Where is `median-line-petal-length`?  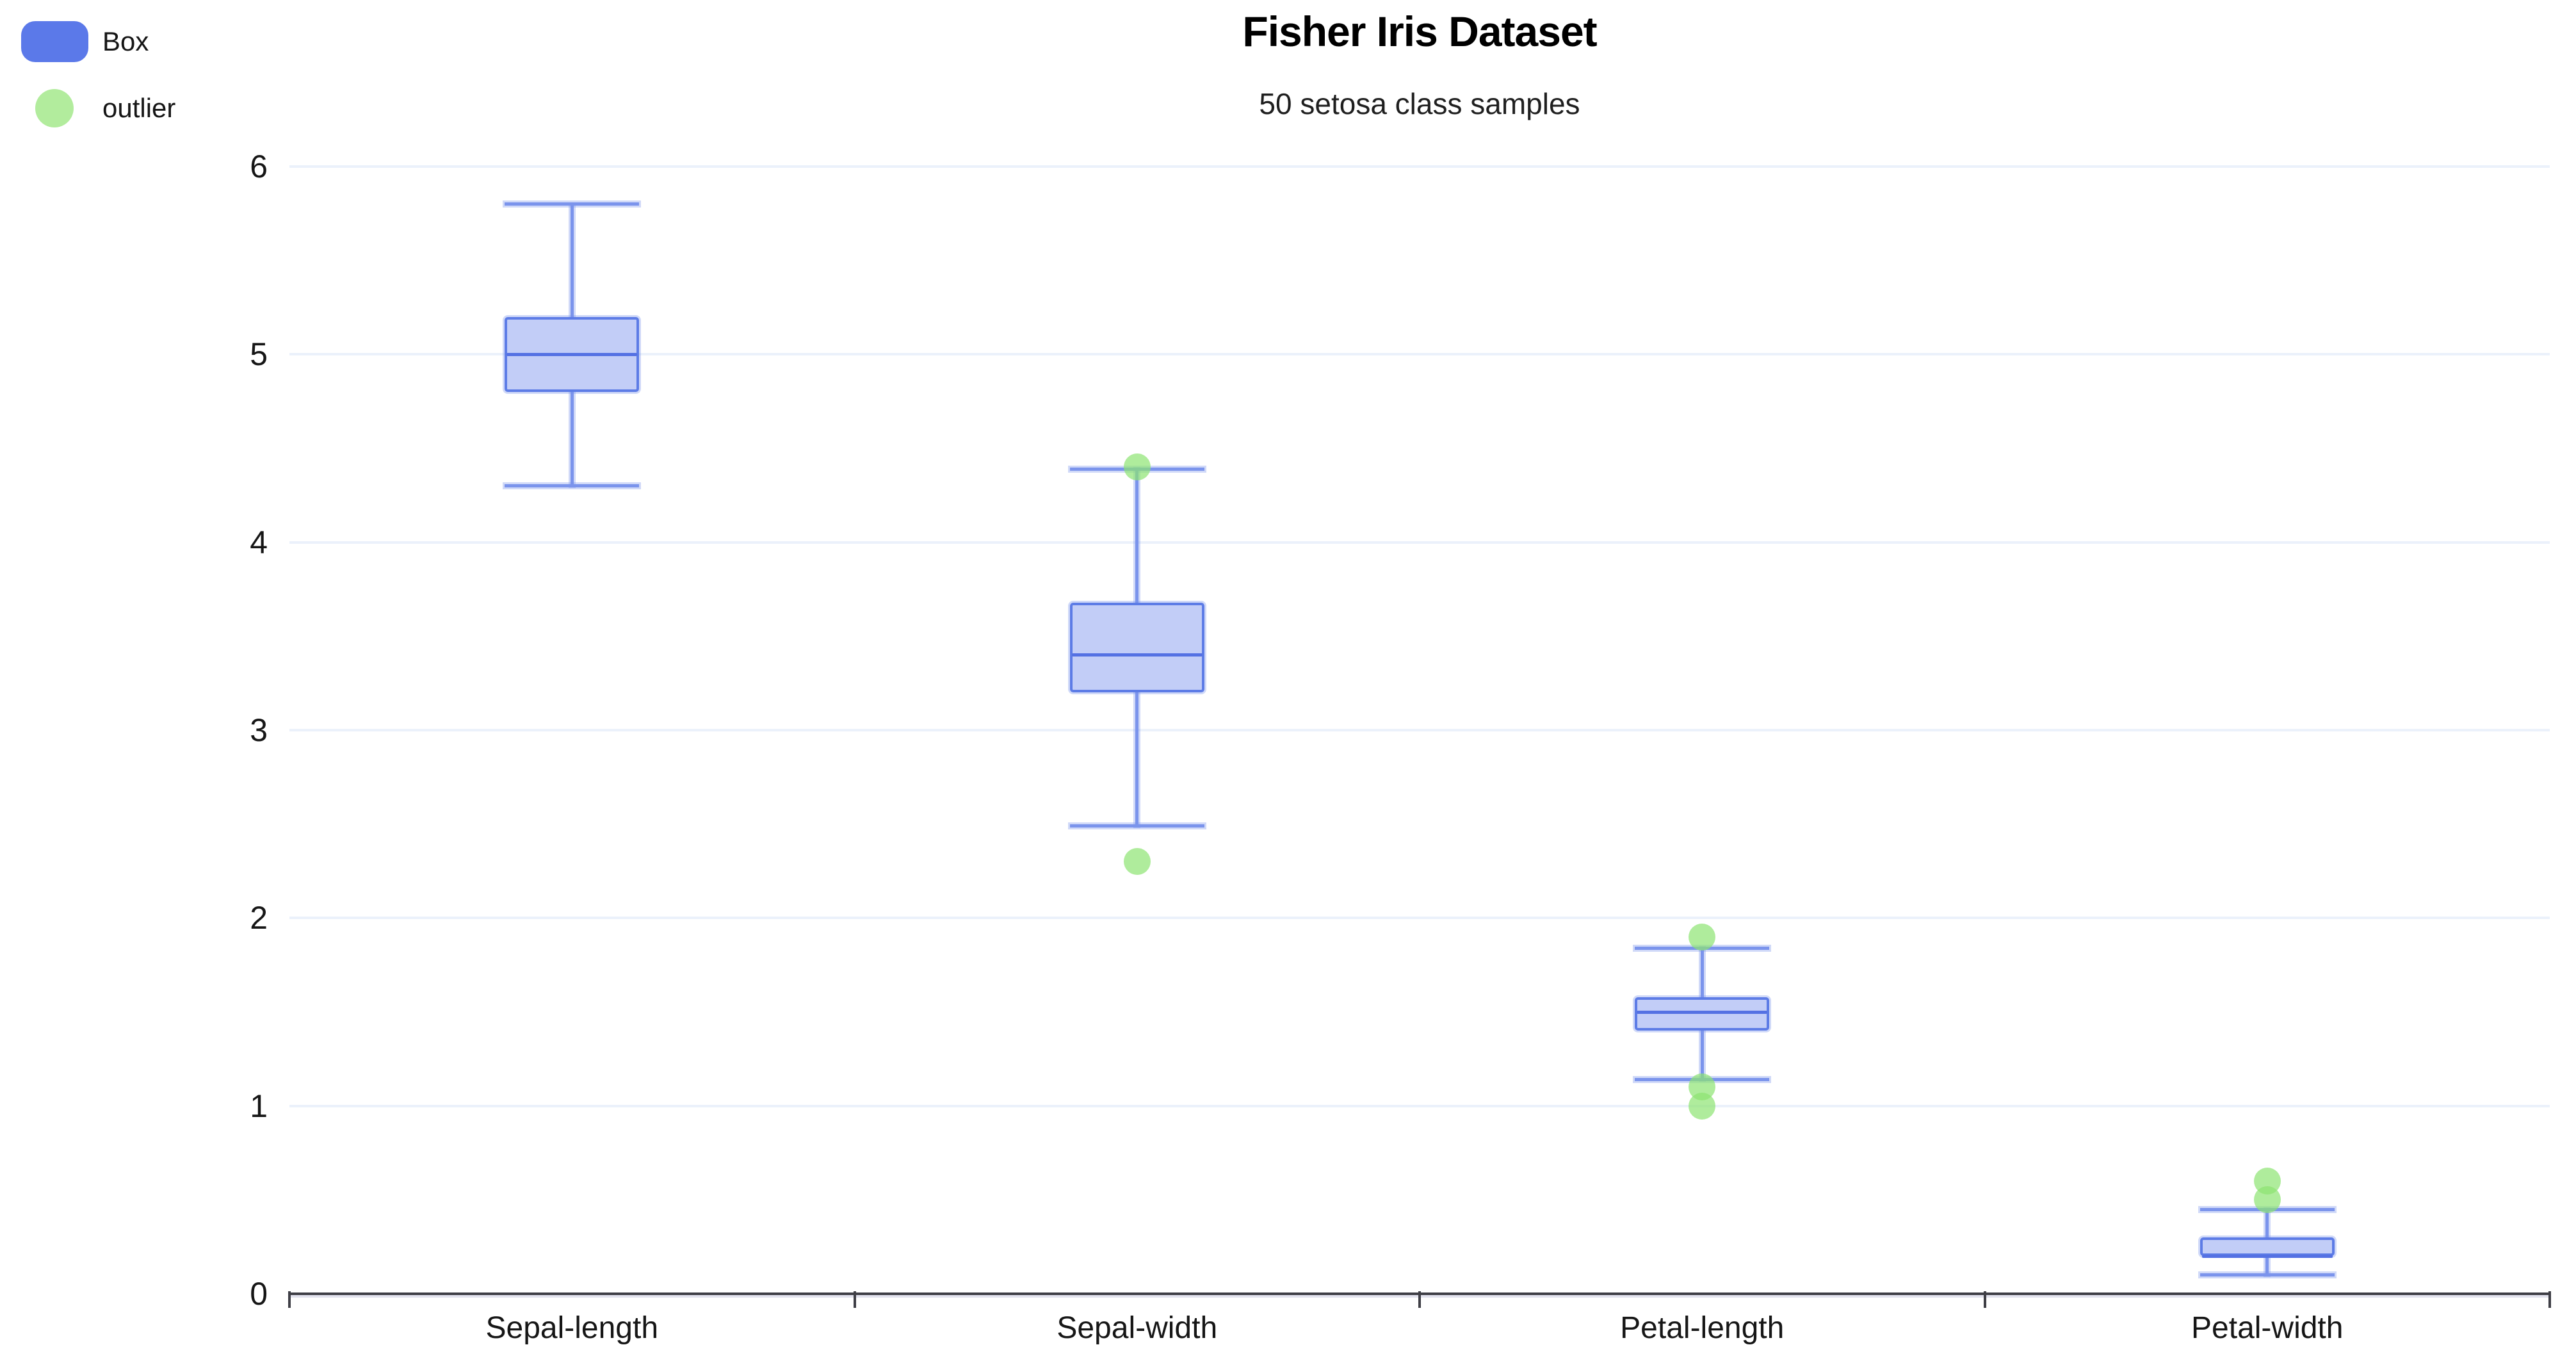
median-line-petal-length is located at coordinates (1702, 1012).